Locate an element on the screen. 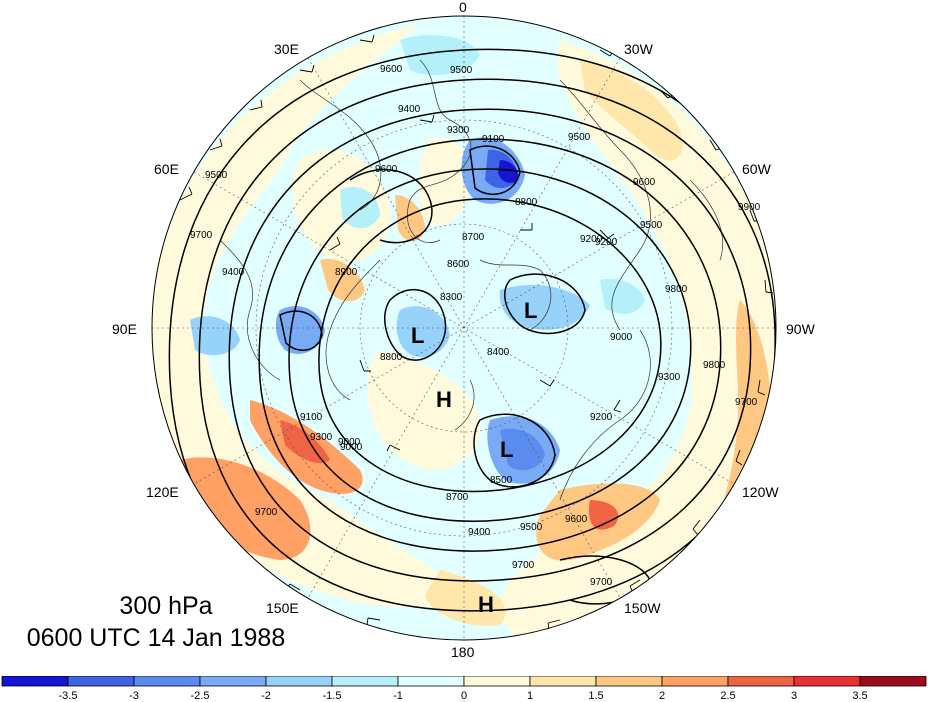  colorbar-tick-label: 3 is located at coordinates (794, 696).